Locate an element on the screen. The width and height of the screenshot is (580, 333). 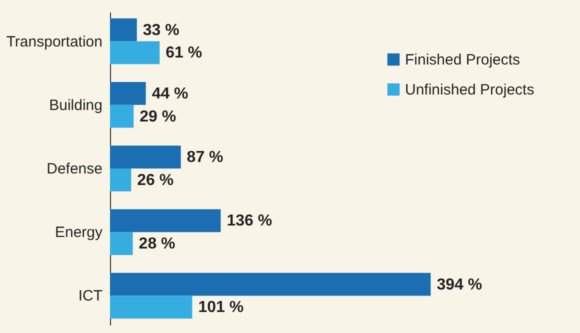
data-label: 87 % is located at coordinates (205, 157).